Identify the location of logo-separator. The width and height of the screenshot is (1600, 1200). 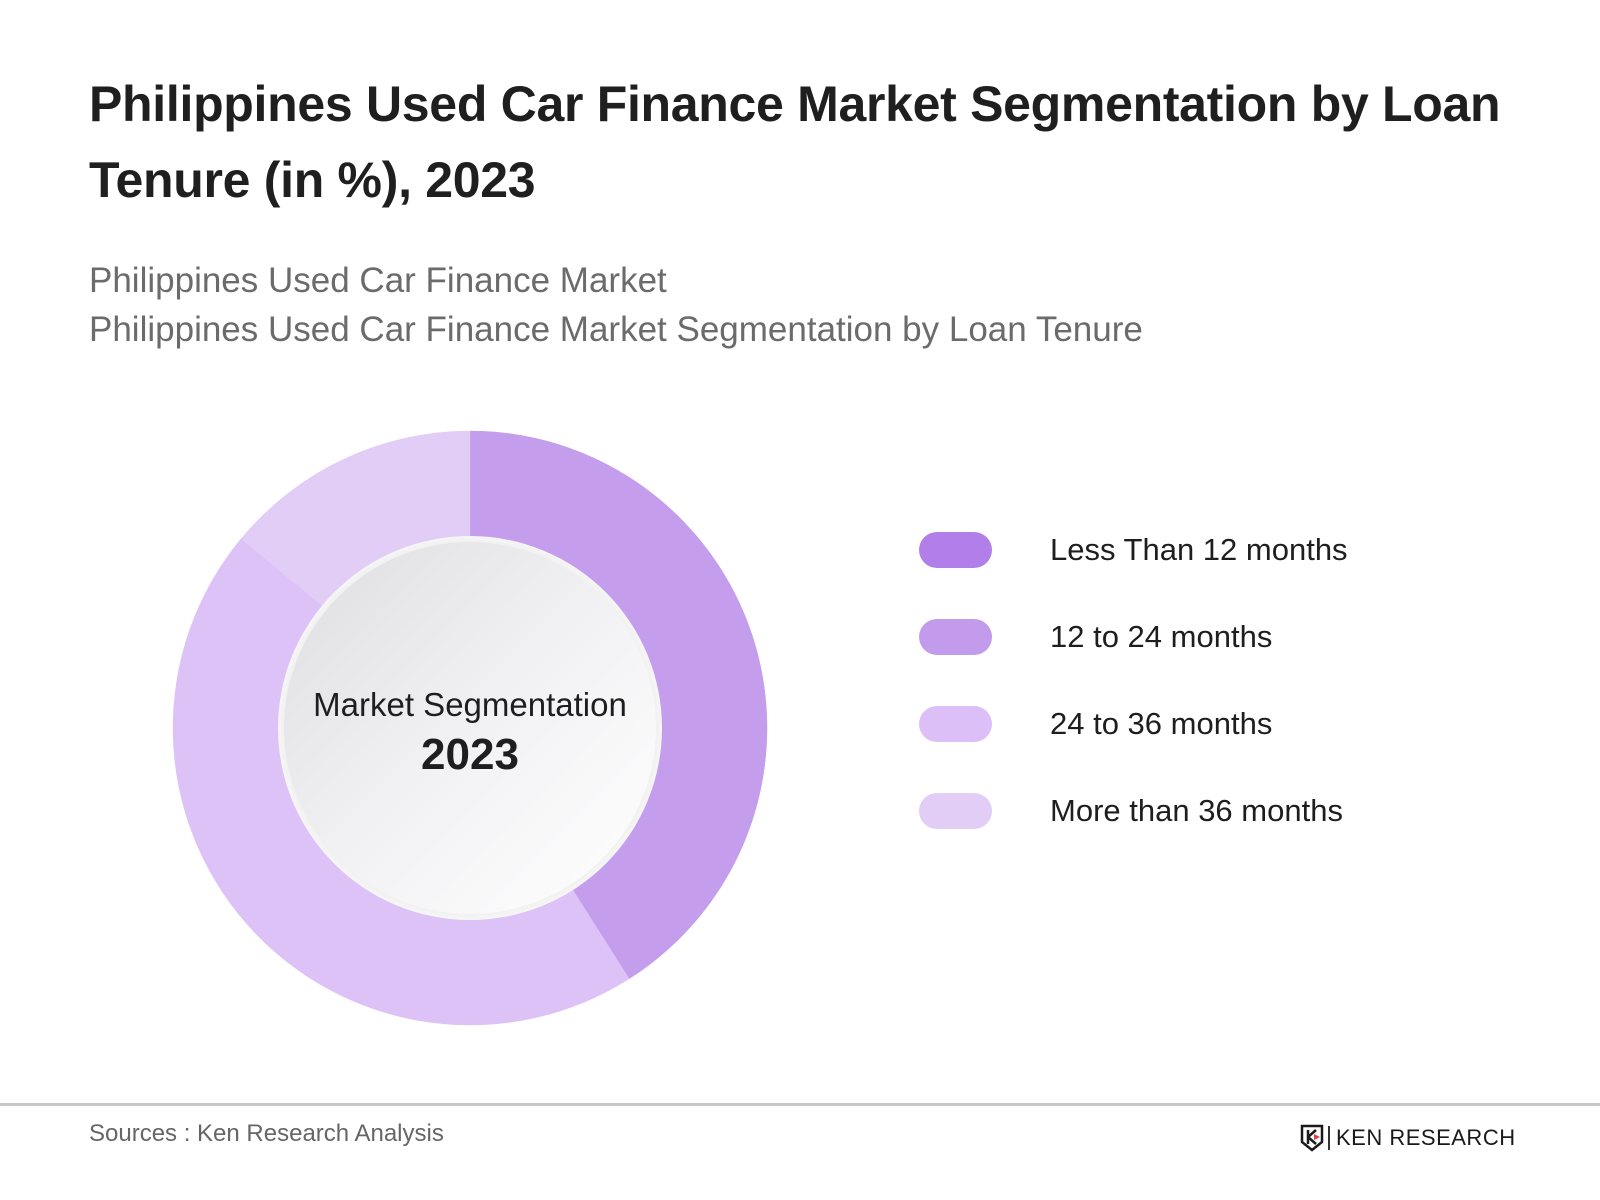
(1329, 1138).